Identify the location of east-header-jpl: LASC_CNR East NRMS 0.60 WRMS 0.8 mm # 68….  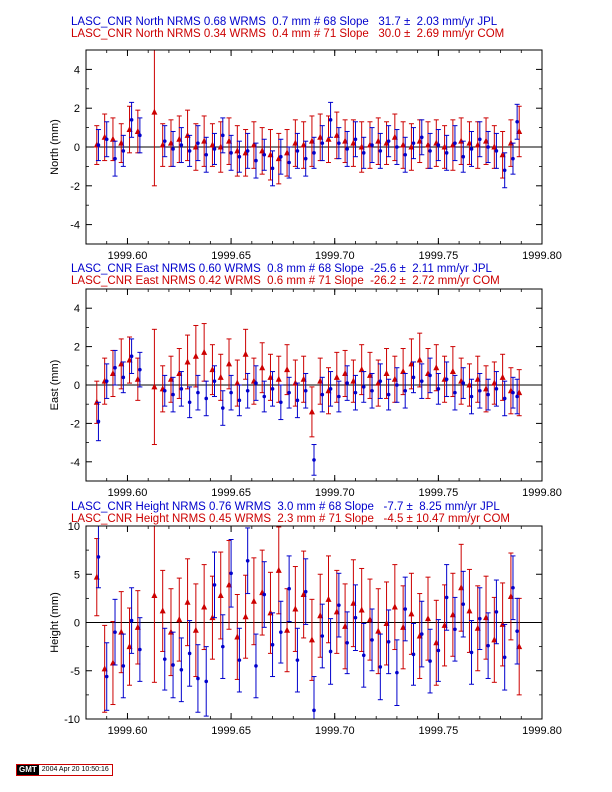
(281, 269).